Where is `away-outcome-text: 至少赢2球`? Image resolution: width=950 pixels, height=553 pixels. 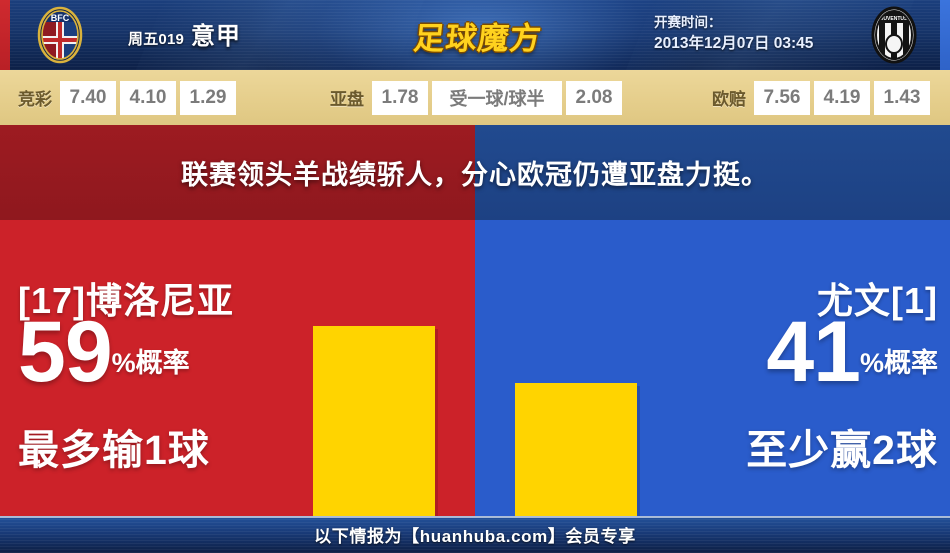 away-outcome-text: 至少赢2球 is located at coordinates (842, 450).